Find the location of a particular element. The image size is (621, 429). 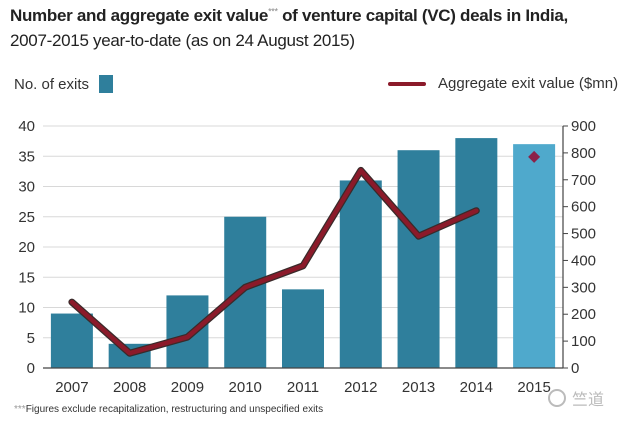

x-tick-label: 2008 is located at coordinates (129, 387).